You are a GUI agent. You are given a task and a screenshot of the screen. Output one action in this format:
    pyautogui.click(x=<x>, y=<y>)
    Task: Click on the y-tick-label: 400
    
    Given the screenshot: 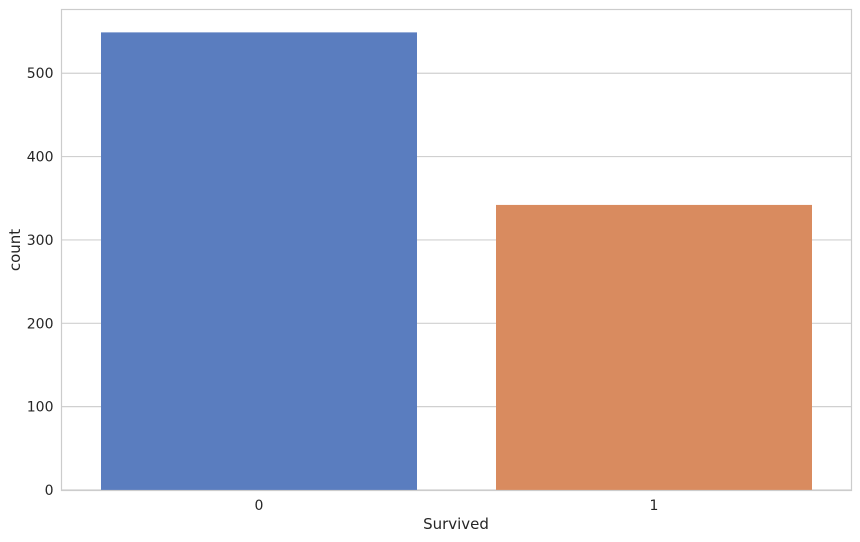 What is the action you would take?
    pyautogui.click(x=40, y=158)
    